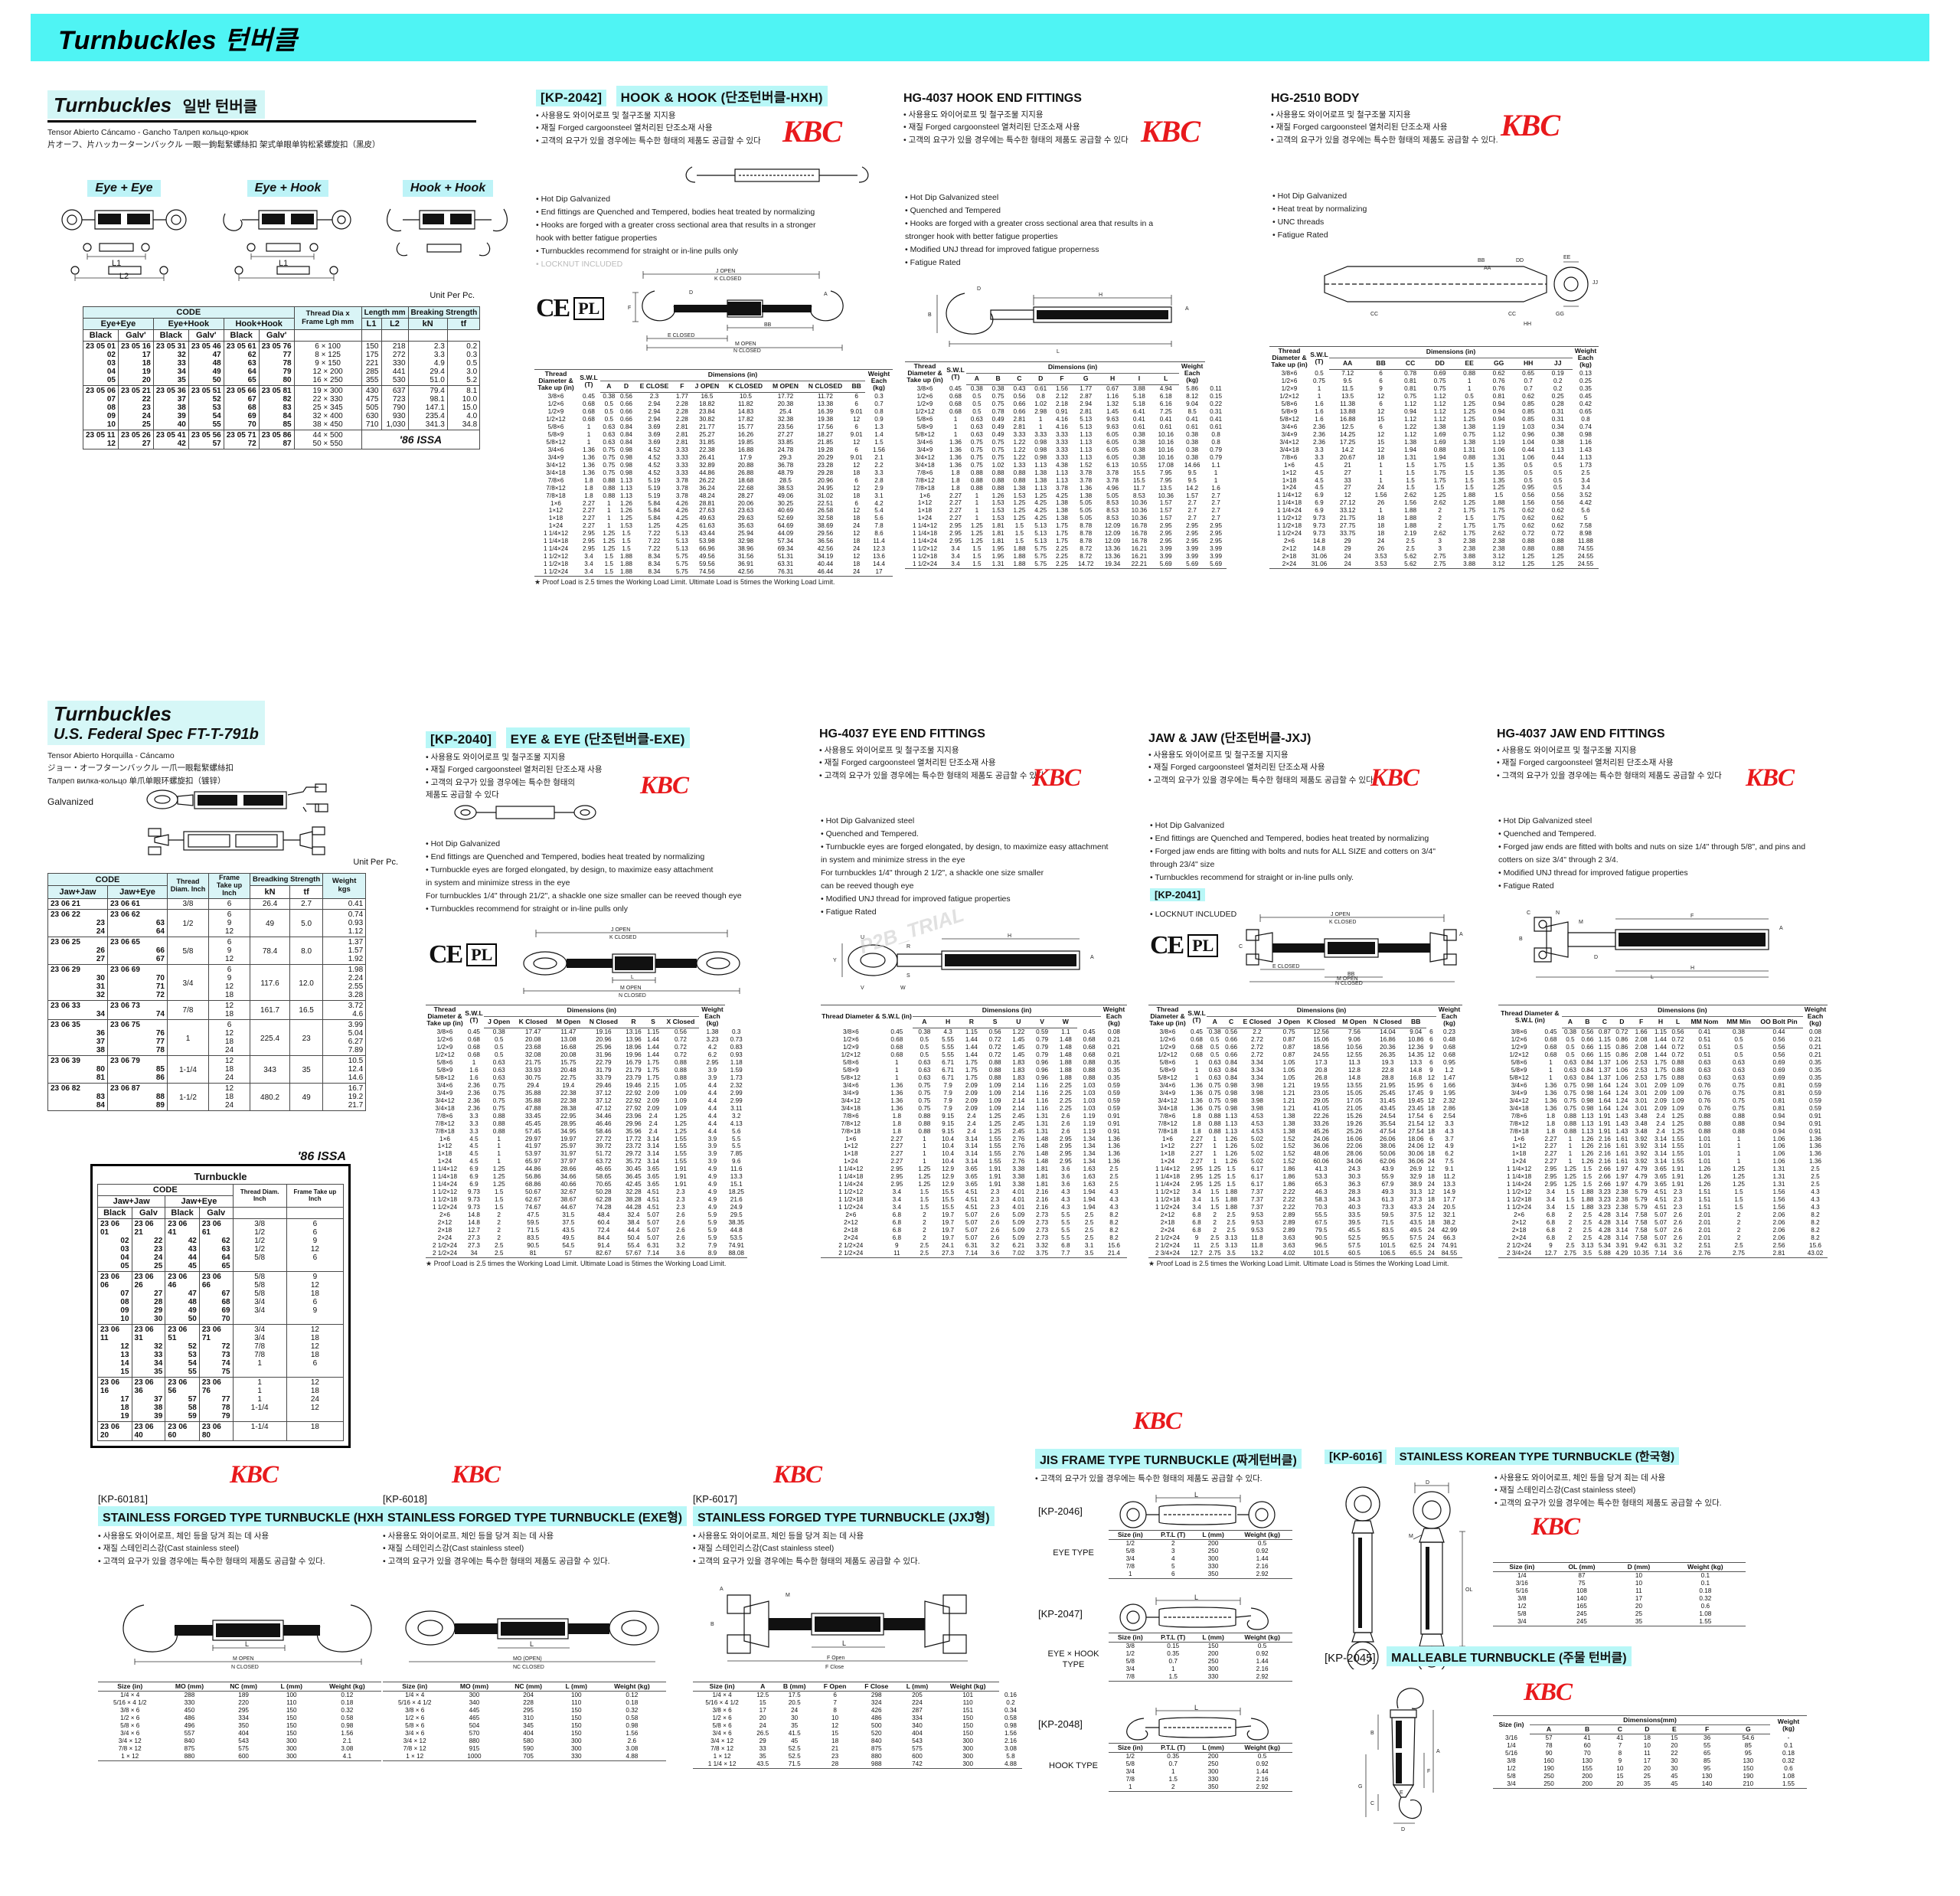 The image size is (1960, 1896). What do you see at coordinates (1381, 419) in the screenshot?
I see `table-cell: 15` at bounding box center [1381, 419].